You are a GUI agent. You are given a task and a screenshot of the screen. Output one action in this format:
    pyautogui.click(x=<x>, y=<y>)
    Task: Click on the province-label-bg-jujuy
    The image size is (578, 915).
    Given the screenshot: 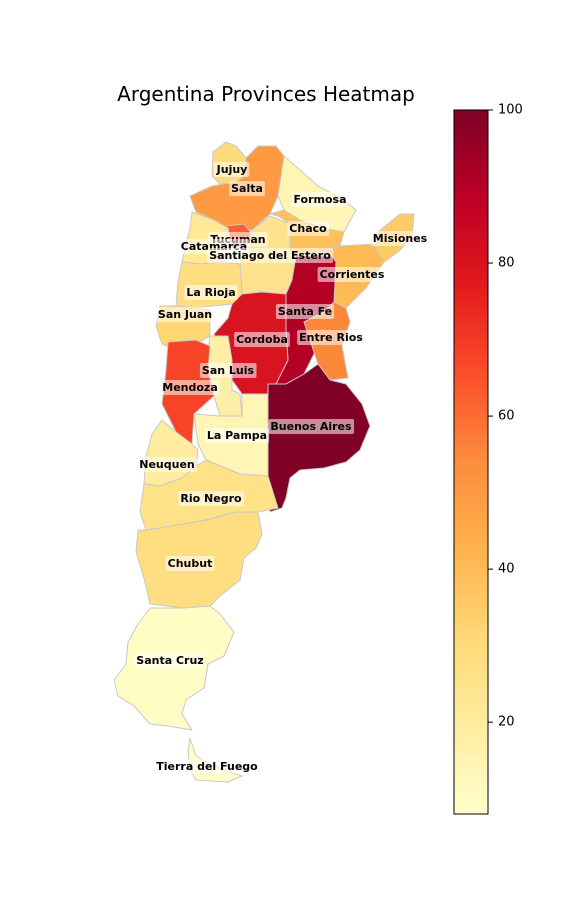 What is the action you would take?
    pyautogui.click(x=231, y=169)
    